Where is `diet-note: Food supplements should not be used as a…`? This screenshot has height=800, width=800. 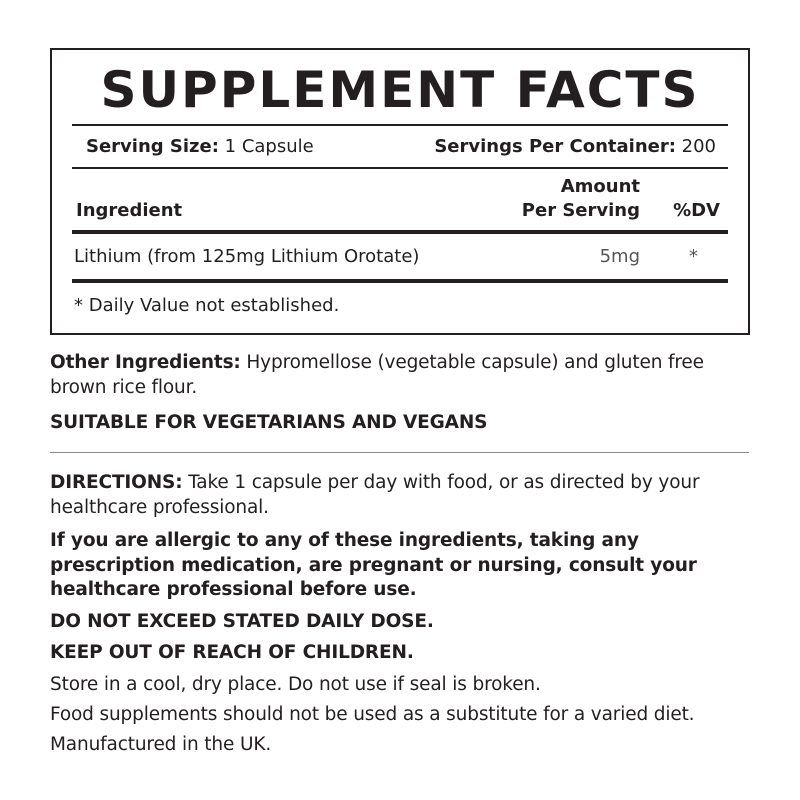
diet-note: Food supplements should not be used as a… is located at coordinates (372, 714).